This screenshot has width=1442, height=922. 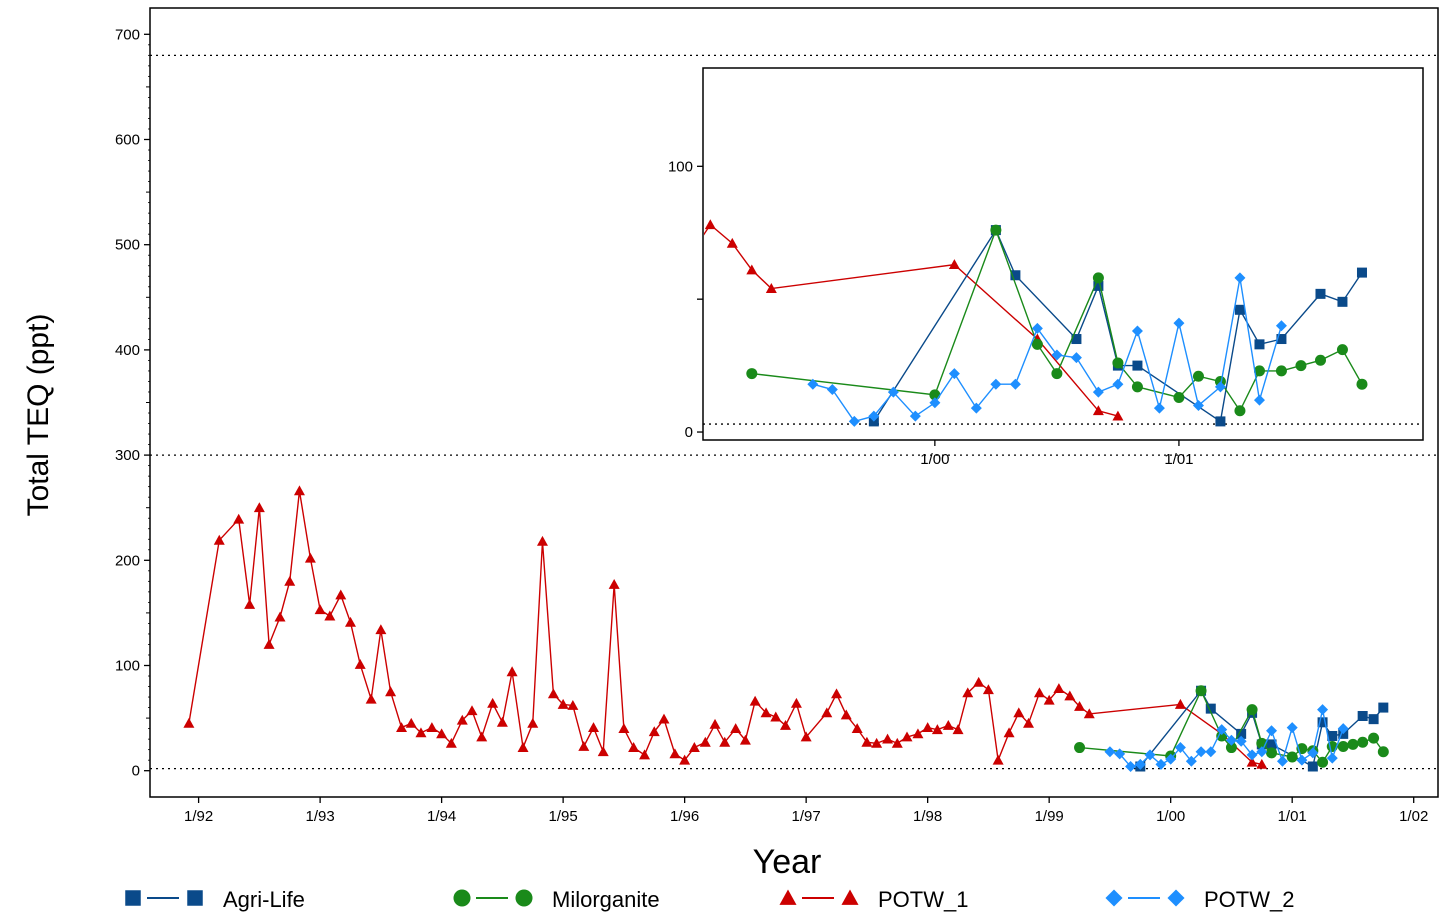 I want to click on legend-marker-agri-life-right, so click(x=195, y=898).